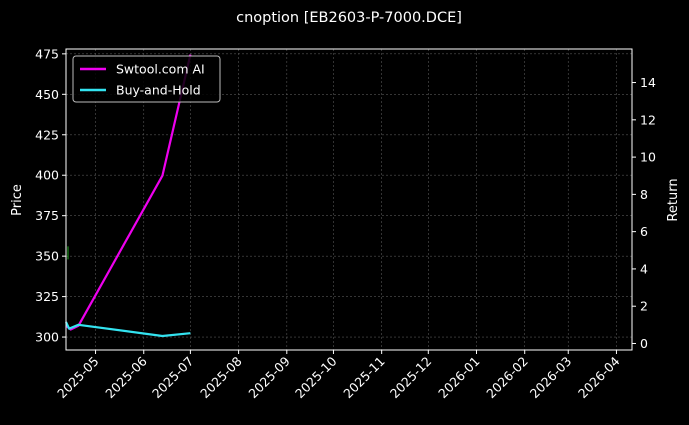  I want to click on x-tick-label: 2026-03, so click(551, 378).